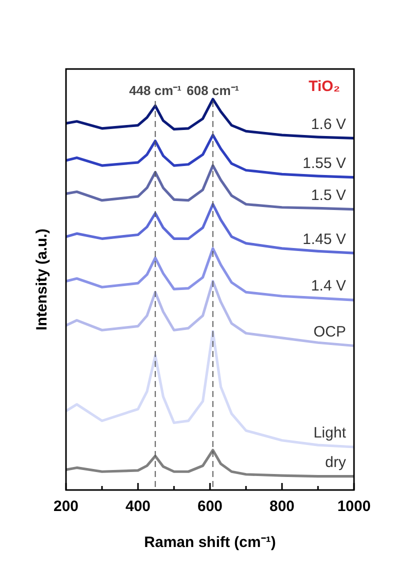 This screenshot has height=578, width=401. I want to click on x-tick-label: 200, so click(66, 507).